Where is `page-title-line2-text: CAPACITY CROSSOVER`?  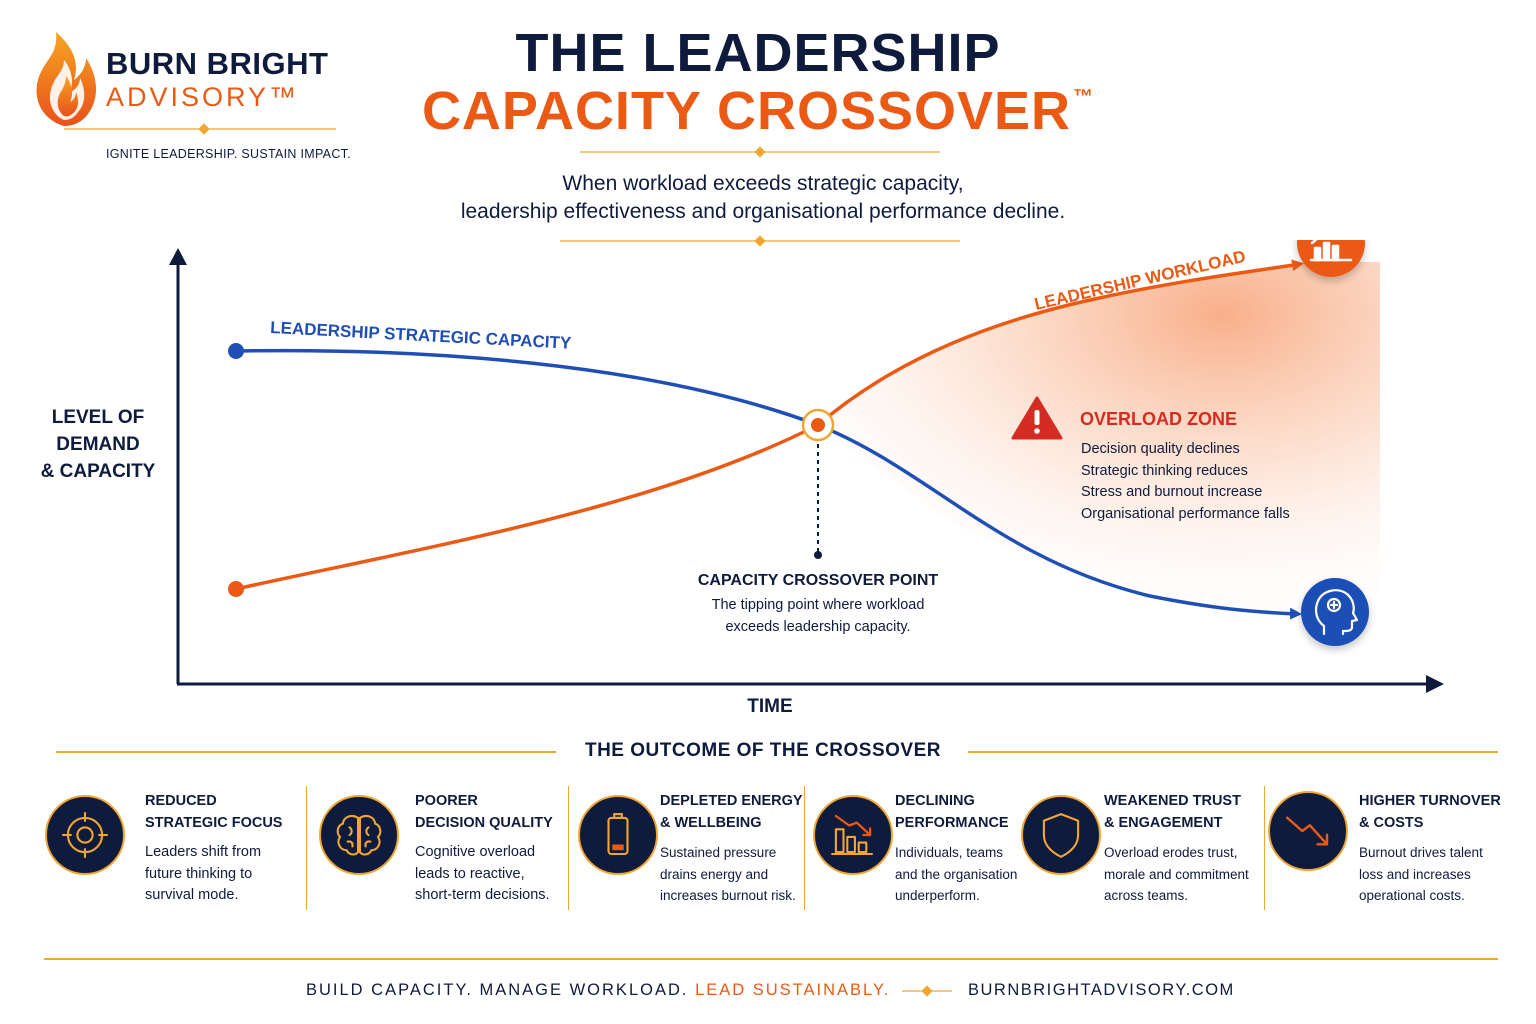
page-title-line2-text: CAPACITY CROSSOVER is located at coordinates (746, 111).